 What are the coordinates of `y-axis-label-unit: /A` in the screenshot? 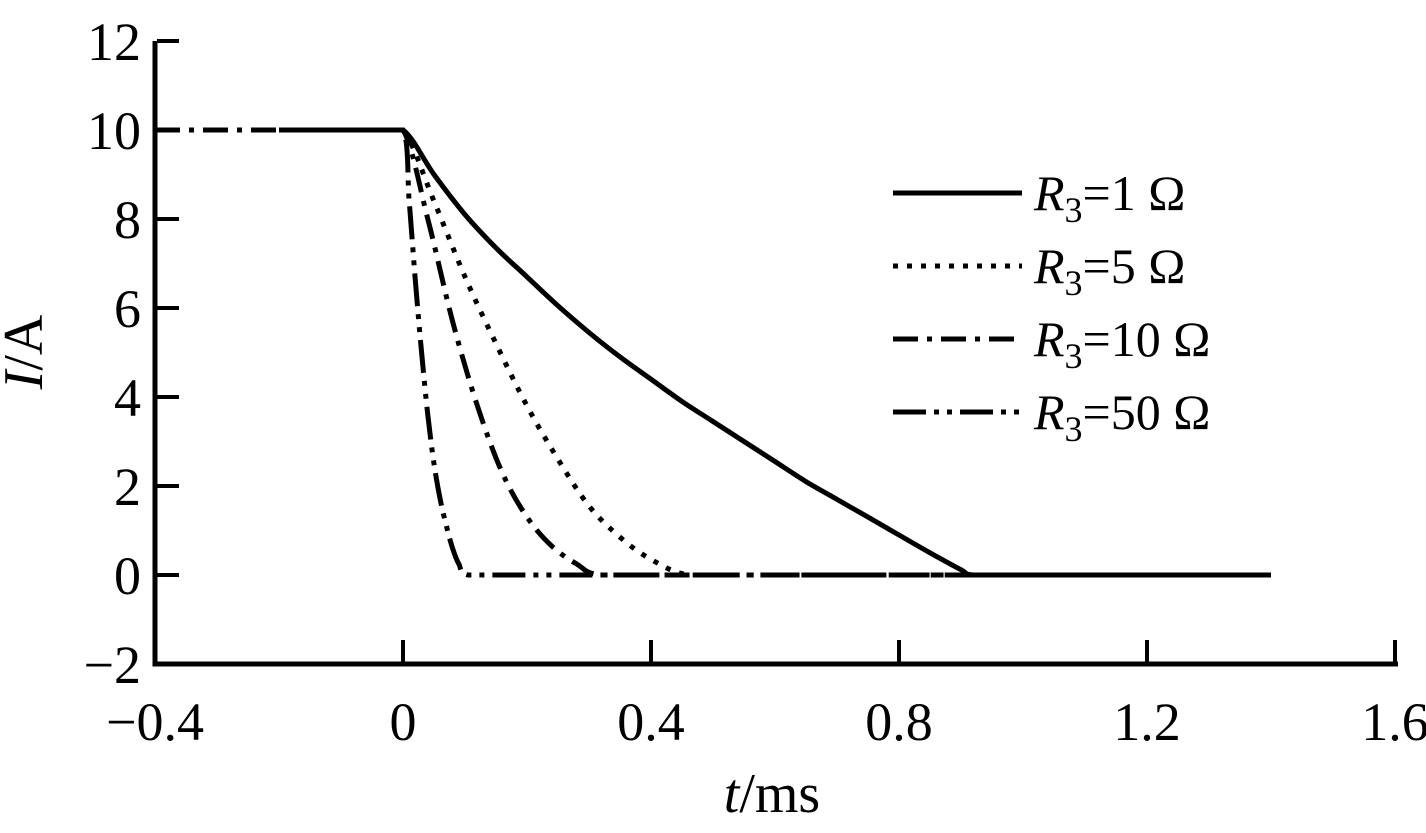 It's located at (27, 342).